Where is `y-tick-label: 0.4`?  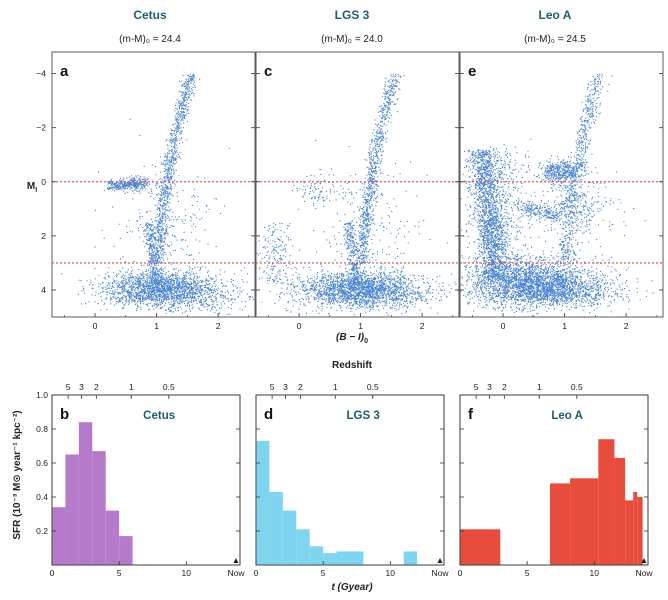 y-tick-label: 0.4 is located at coordinates (42, 497).